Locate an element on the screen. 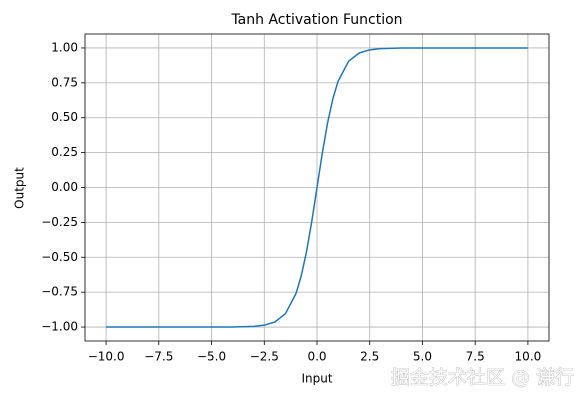  x-tick-label: 0.0 is located at coordinates (316, 357).